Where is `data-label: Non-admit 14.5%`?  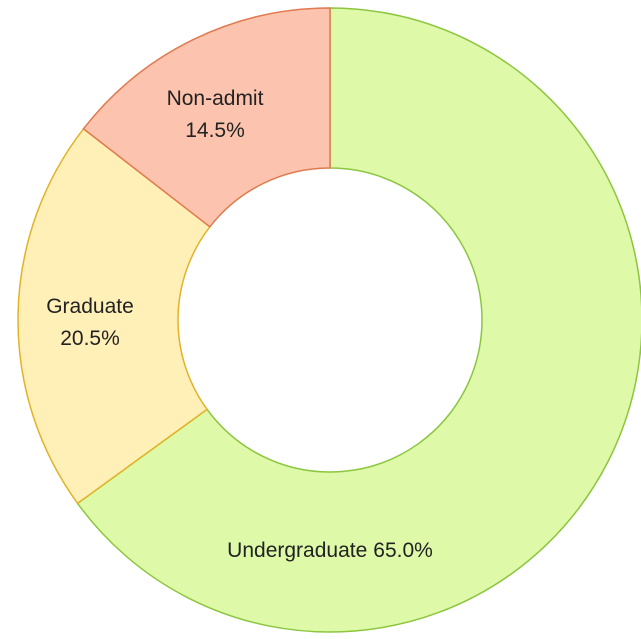 data-label: Non-admit 14.5% is located at coordinates (215, 114).